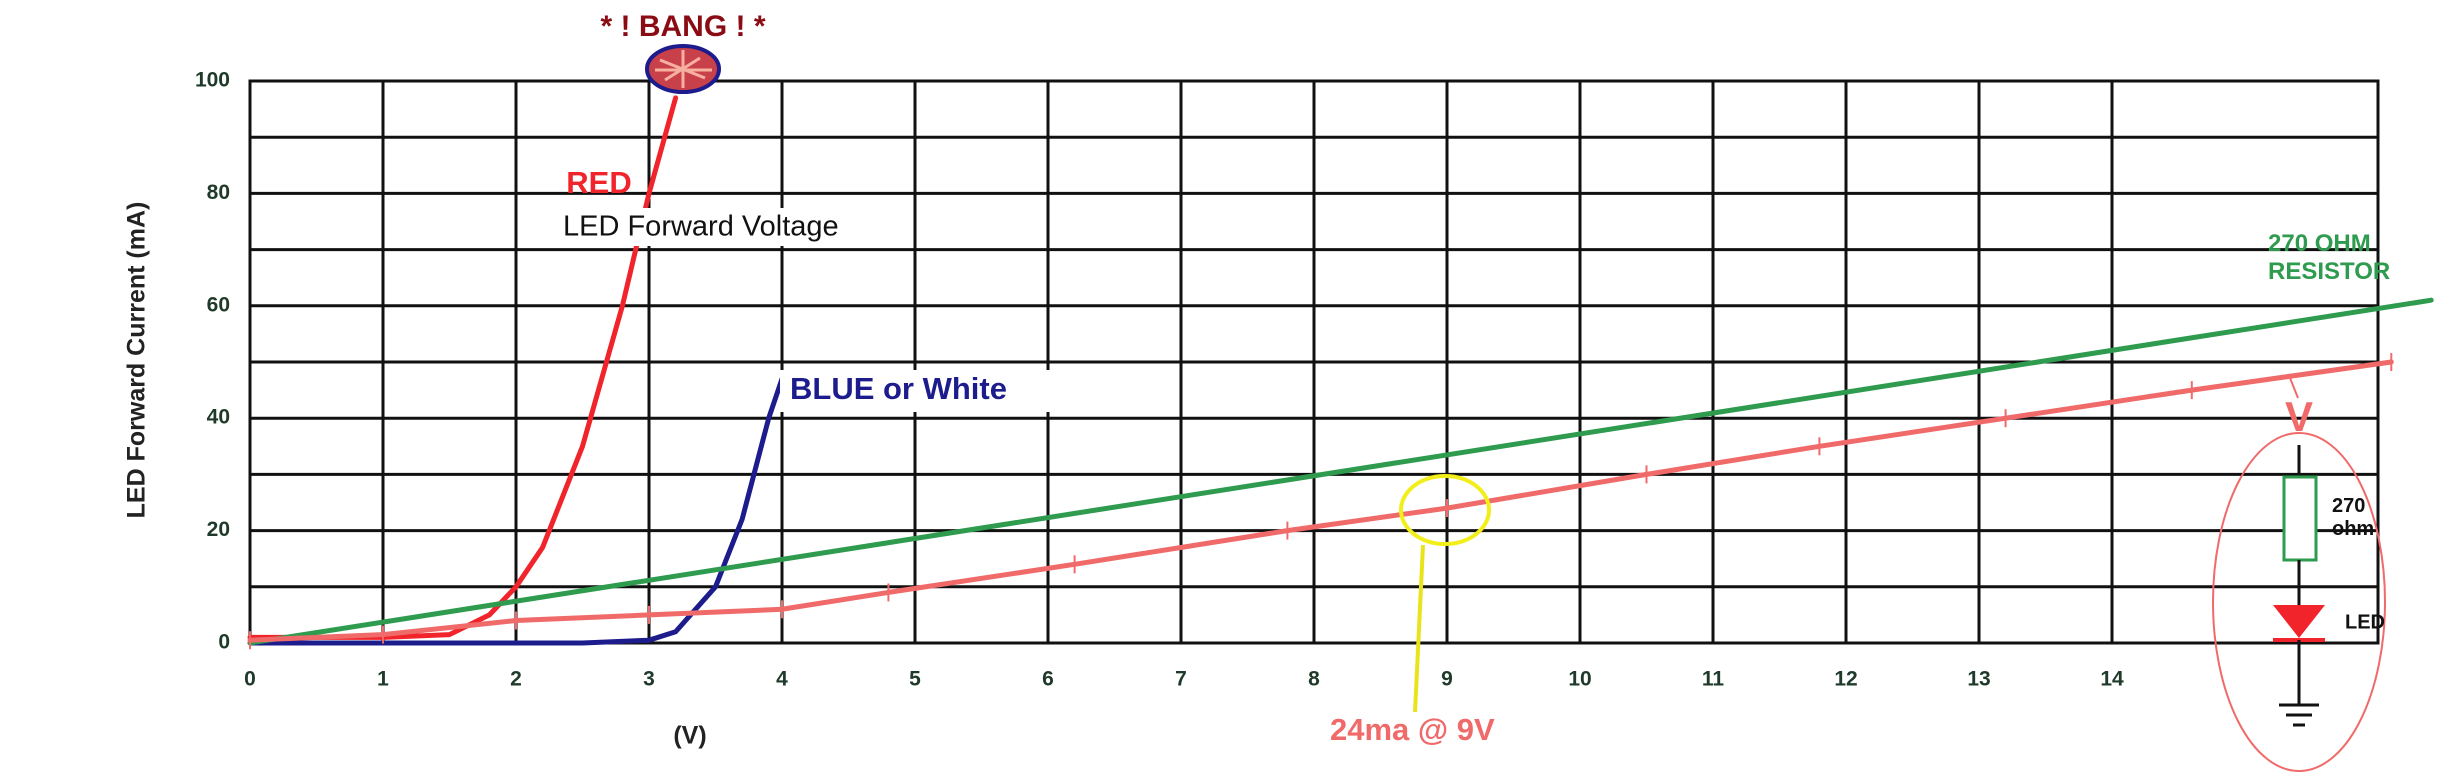 The height and width of the screenshot is (777, 2444). What do you see at coordinates (2299, 602) in the screenshot?
I see `circuit-ring` at bounding box center [2299, 602].